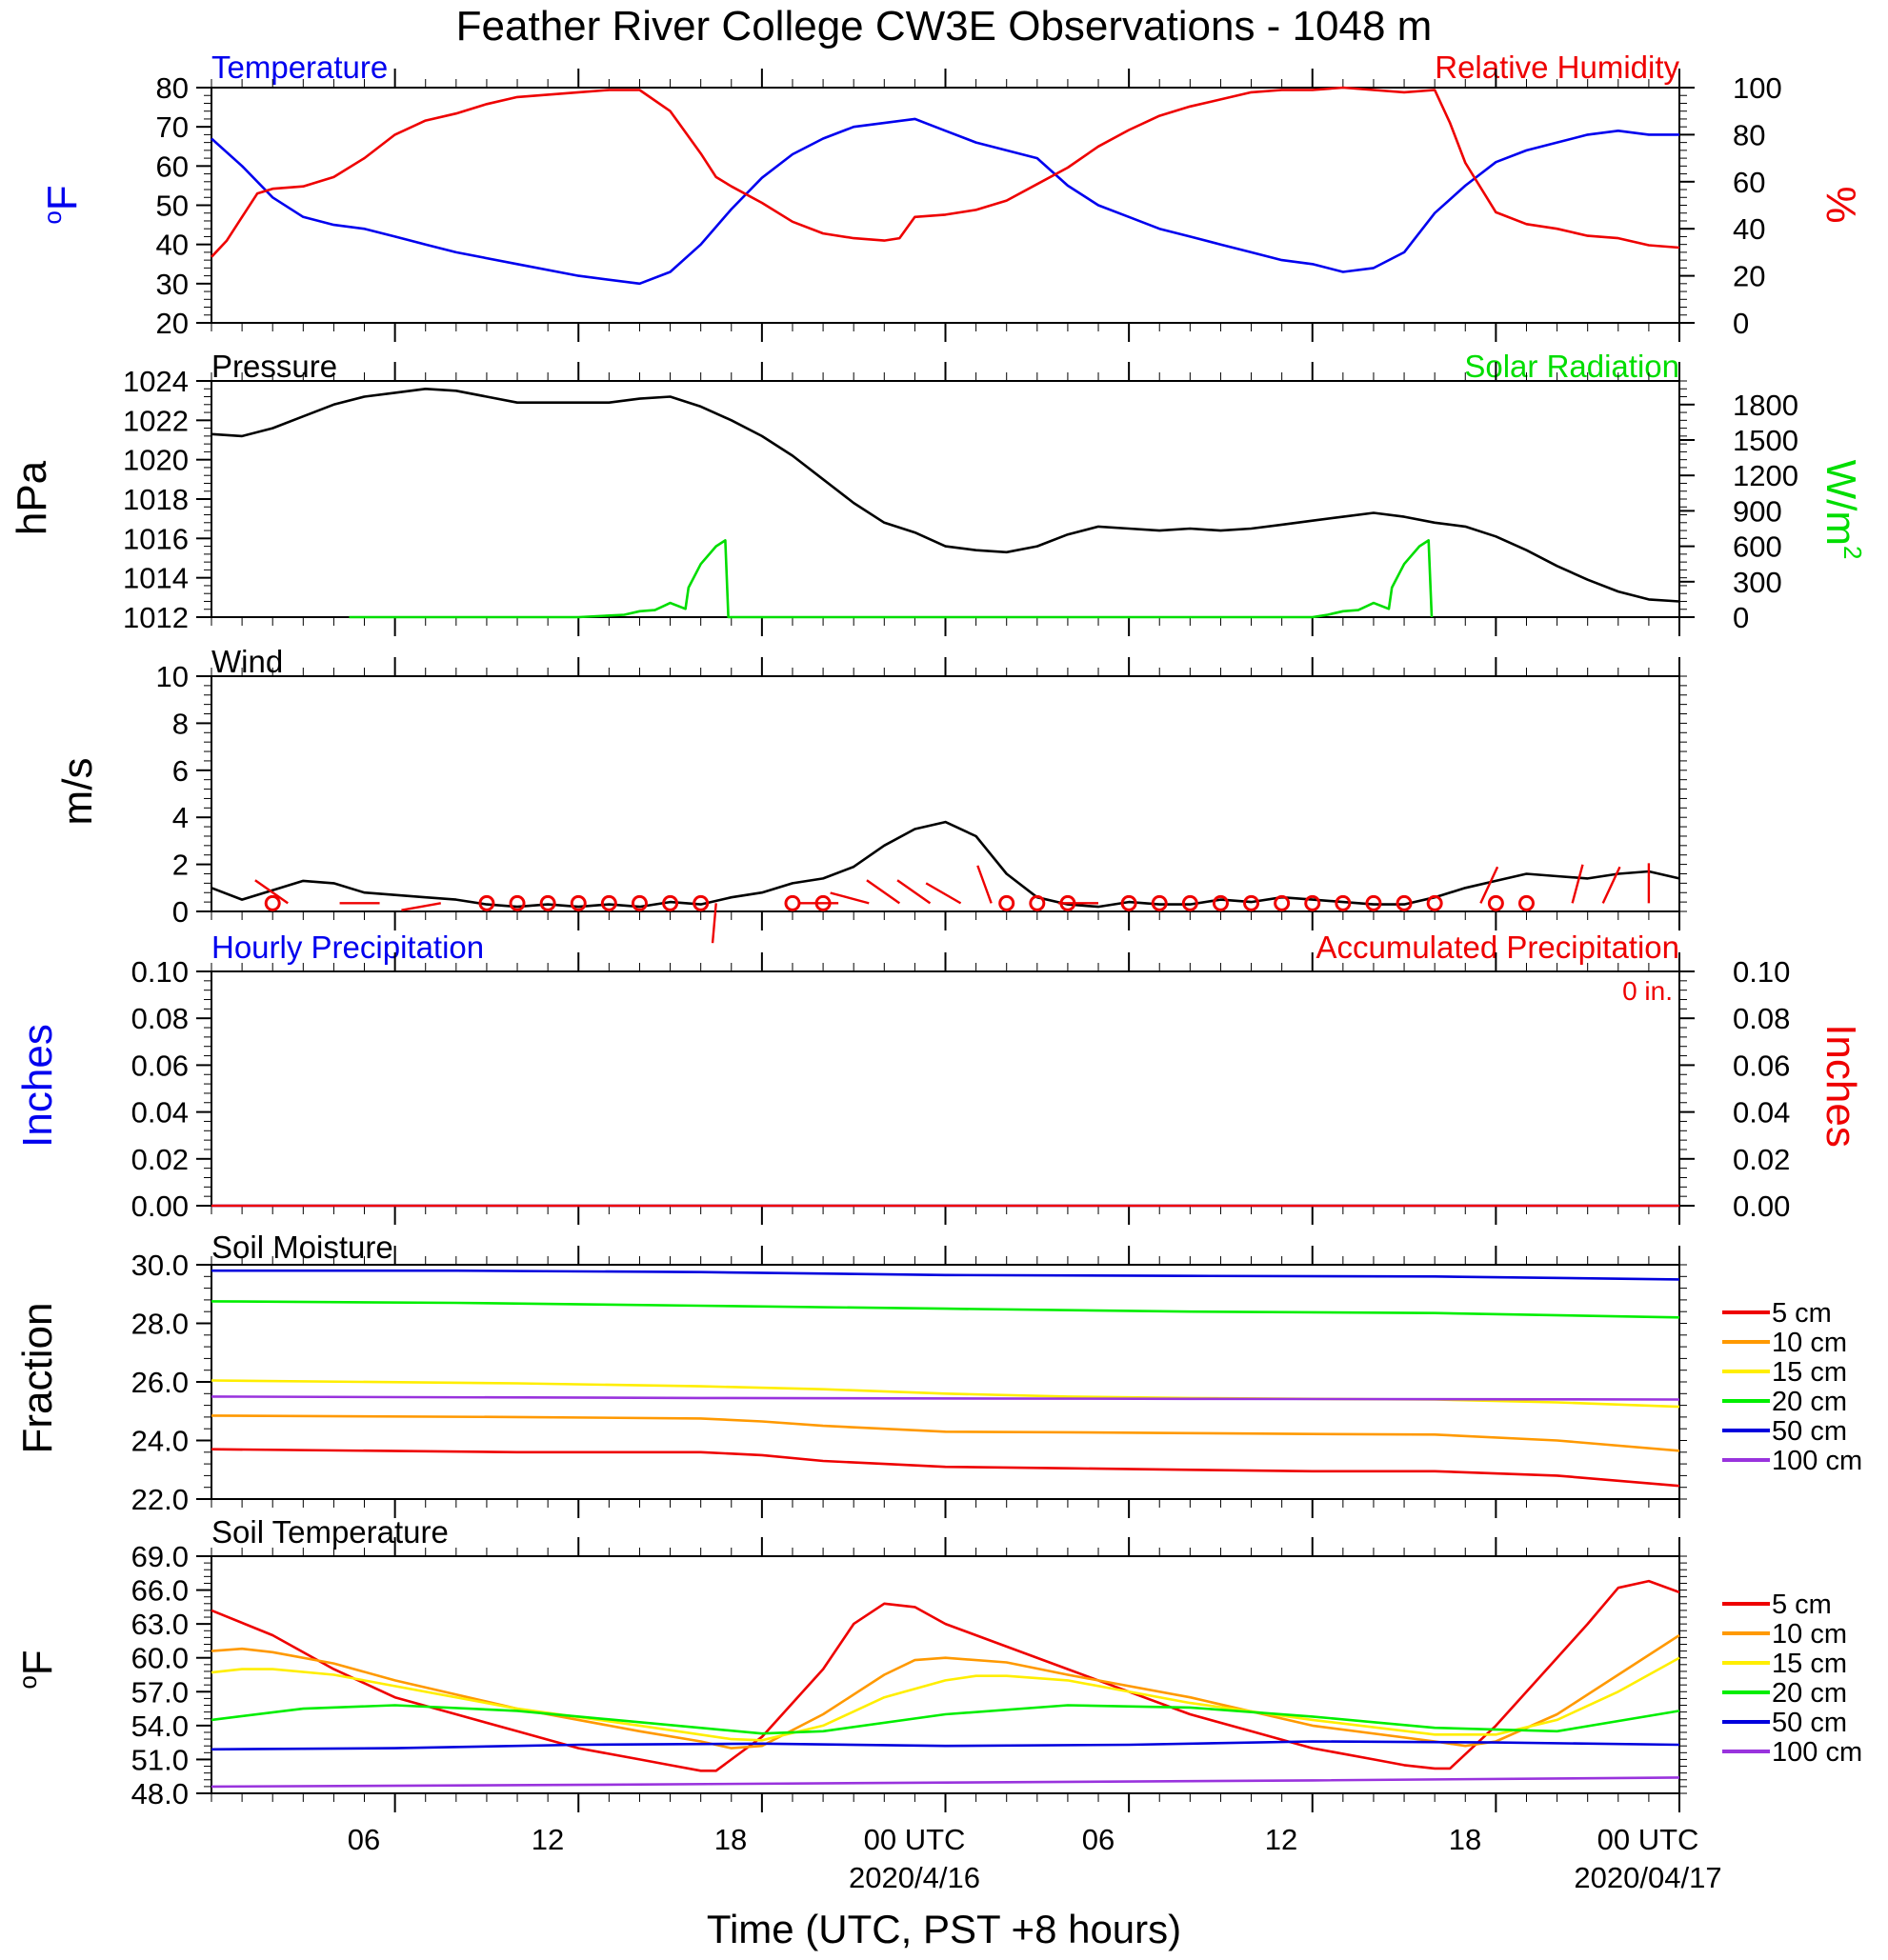 Image resolution: width=1888 pixels, height=1960 pixels. Describe the element at coordinates (364, 1839) in the screenshot. I see `xtick-06-a: 06` at that location.